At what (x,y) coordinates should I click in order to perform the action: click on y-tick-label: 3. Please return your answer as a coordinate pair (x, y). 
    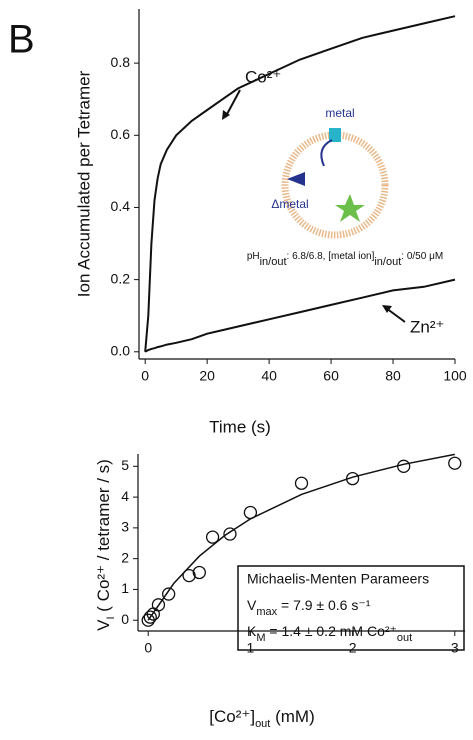
    Looking at the image, I should click on (125, 527).